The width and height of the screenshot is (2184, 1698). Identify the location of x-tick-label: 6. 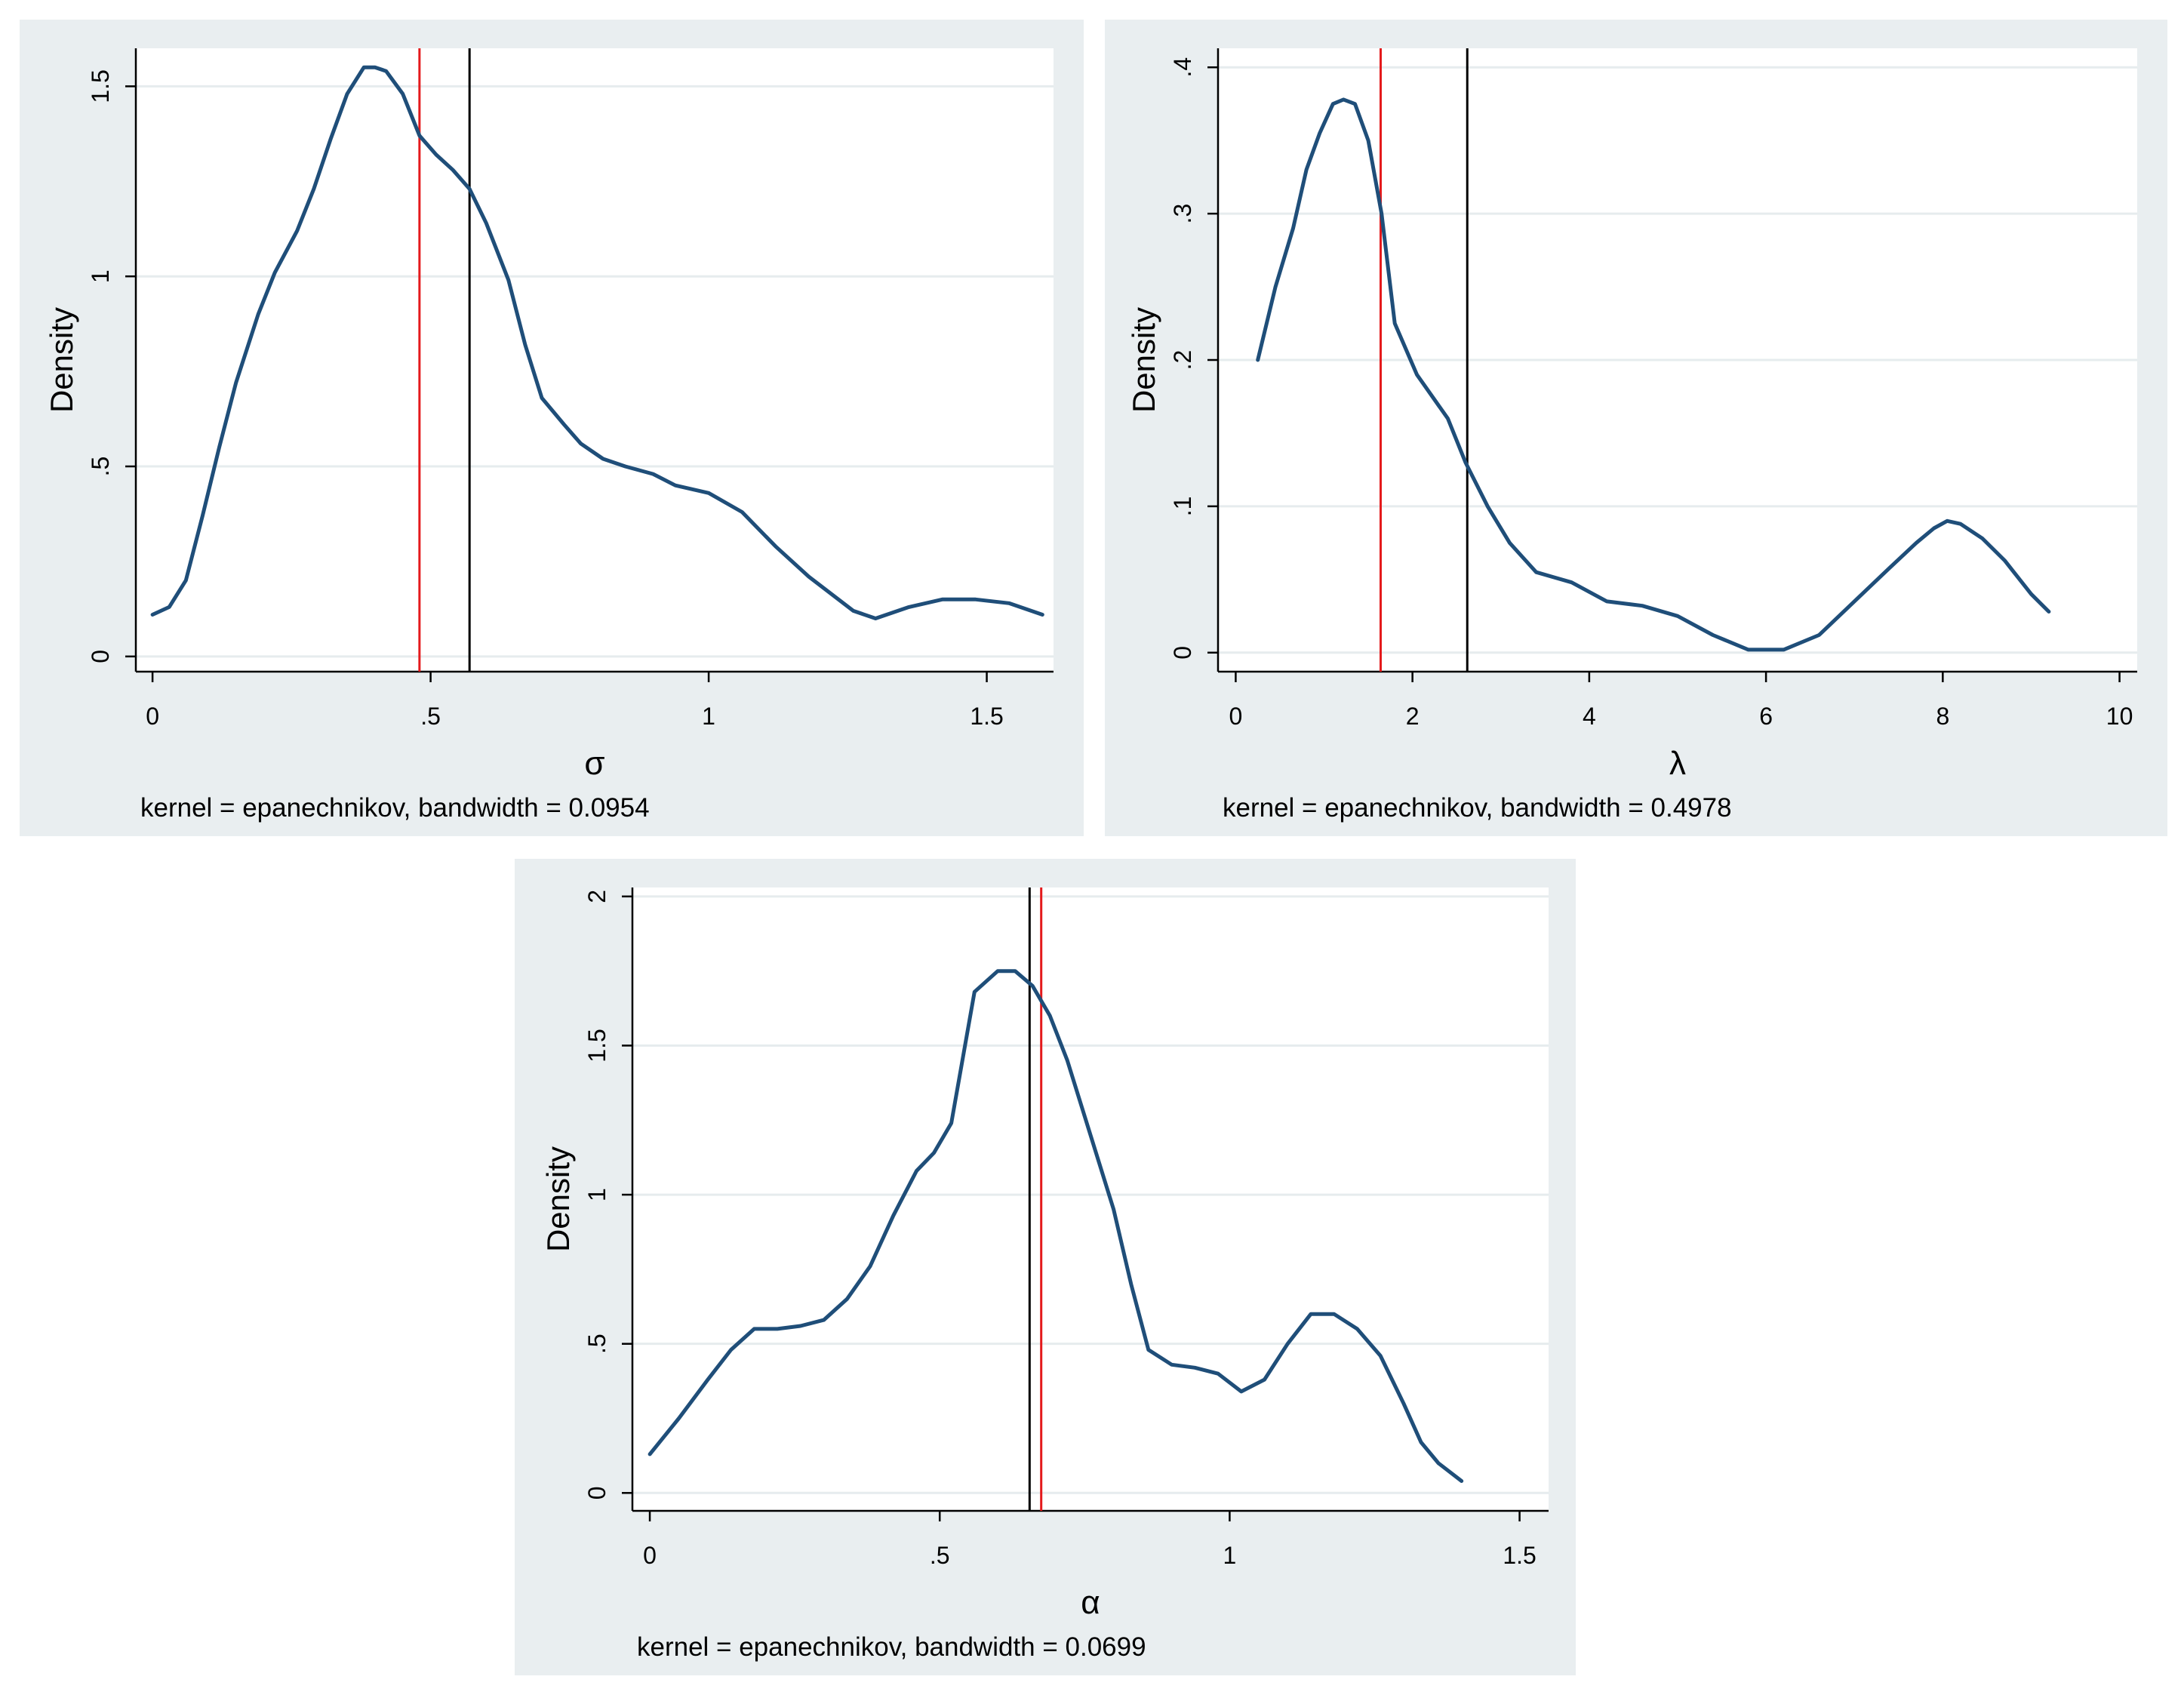
(1766, 717).